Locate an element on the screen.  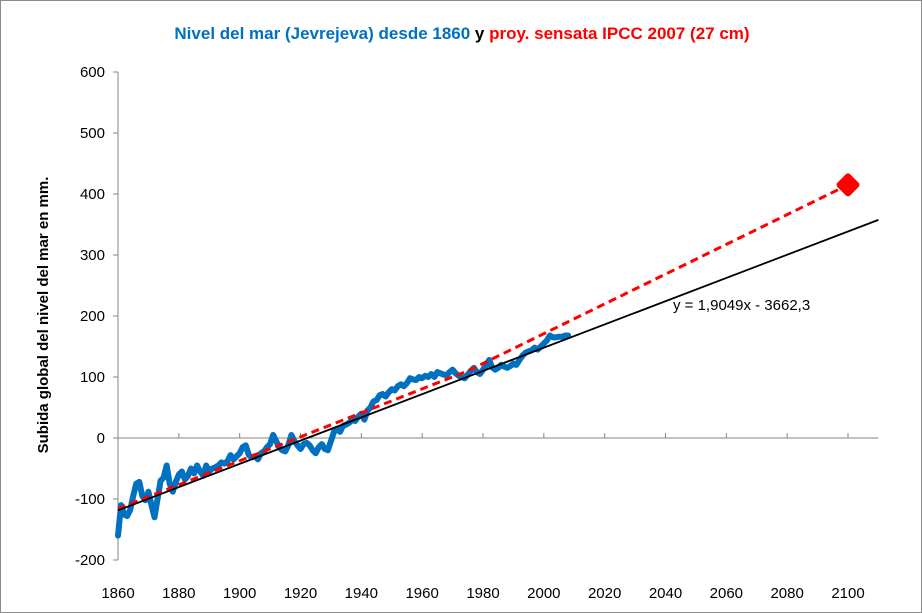
x-tick-label: 1880 is located at coordinates (178, 593).